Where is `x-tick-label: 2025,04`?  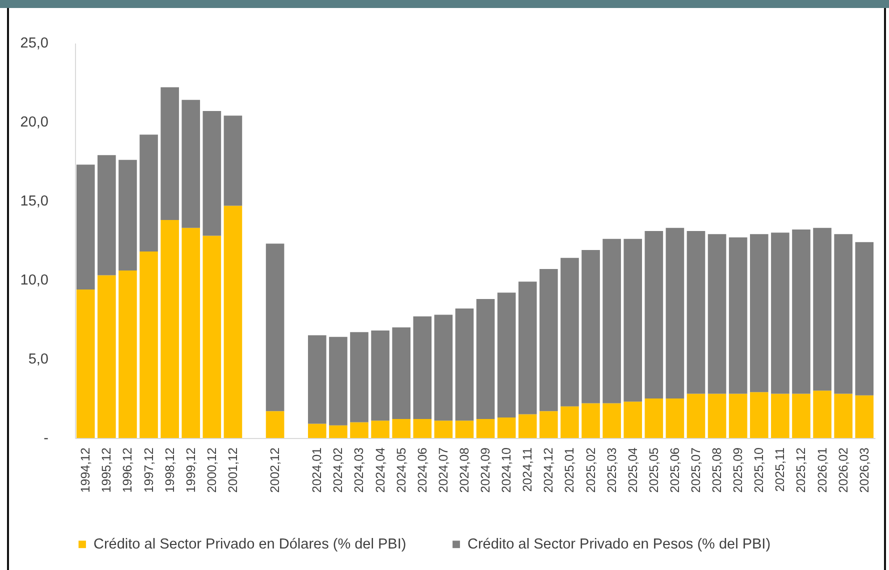
x-tick-label: 2025,04 is located at coordinates (633, 470).